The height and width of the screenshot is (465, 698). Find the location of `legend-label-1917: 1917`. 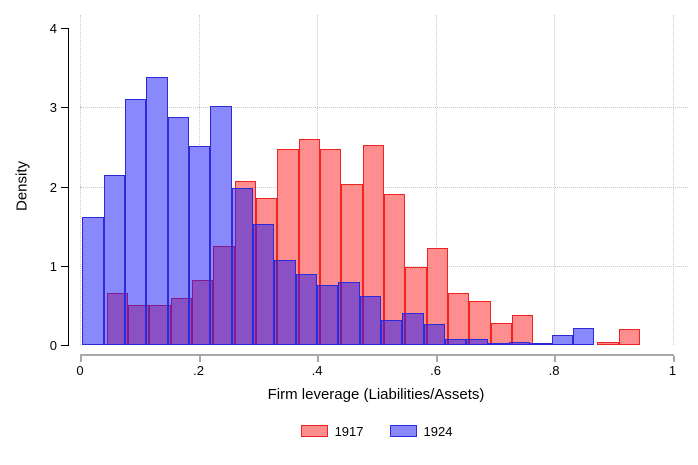

legend-label-1917: 1917 is located at coordinates (349, 431).